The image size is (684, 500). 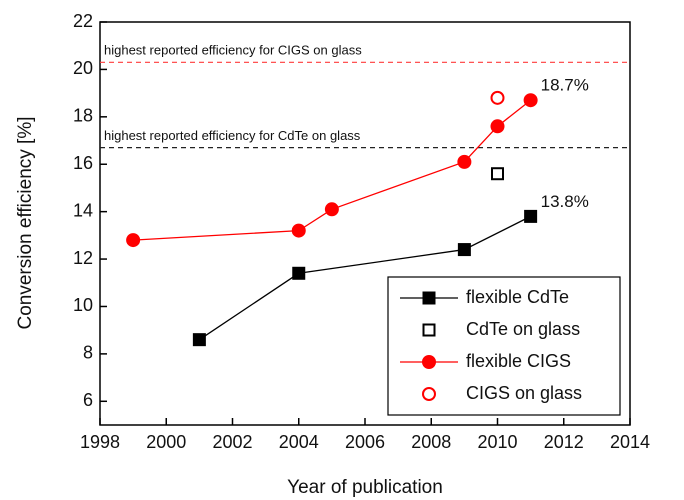 What do you see at coordinates (83, 116) in the screenshot?
I see `y-tick-label: 18` at bounding box center [83, 116].